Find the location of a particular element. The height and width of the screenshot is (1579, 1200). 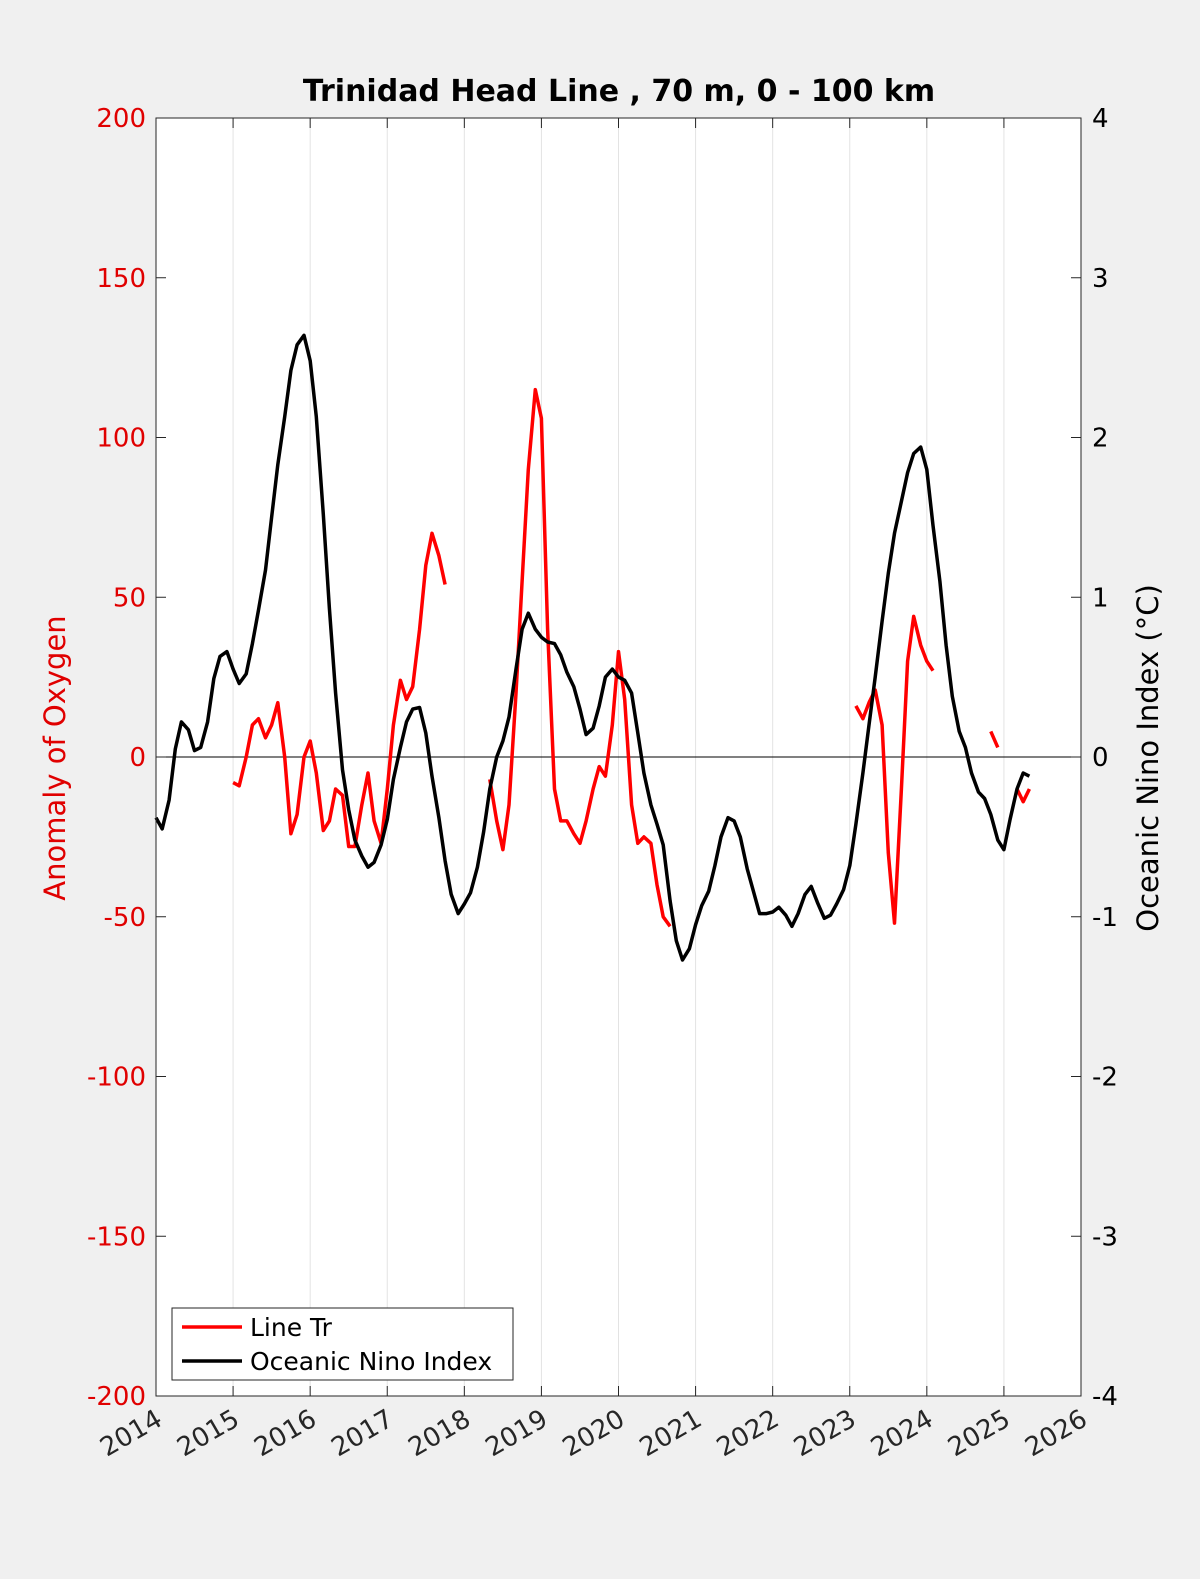

y-tick-label-left: -200 is located at coordinates (116, 1397).